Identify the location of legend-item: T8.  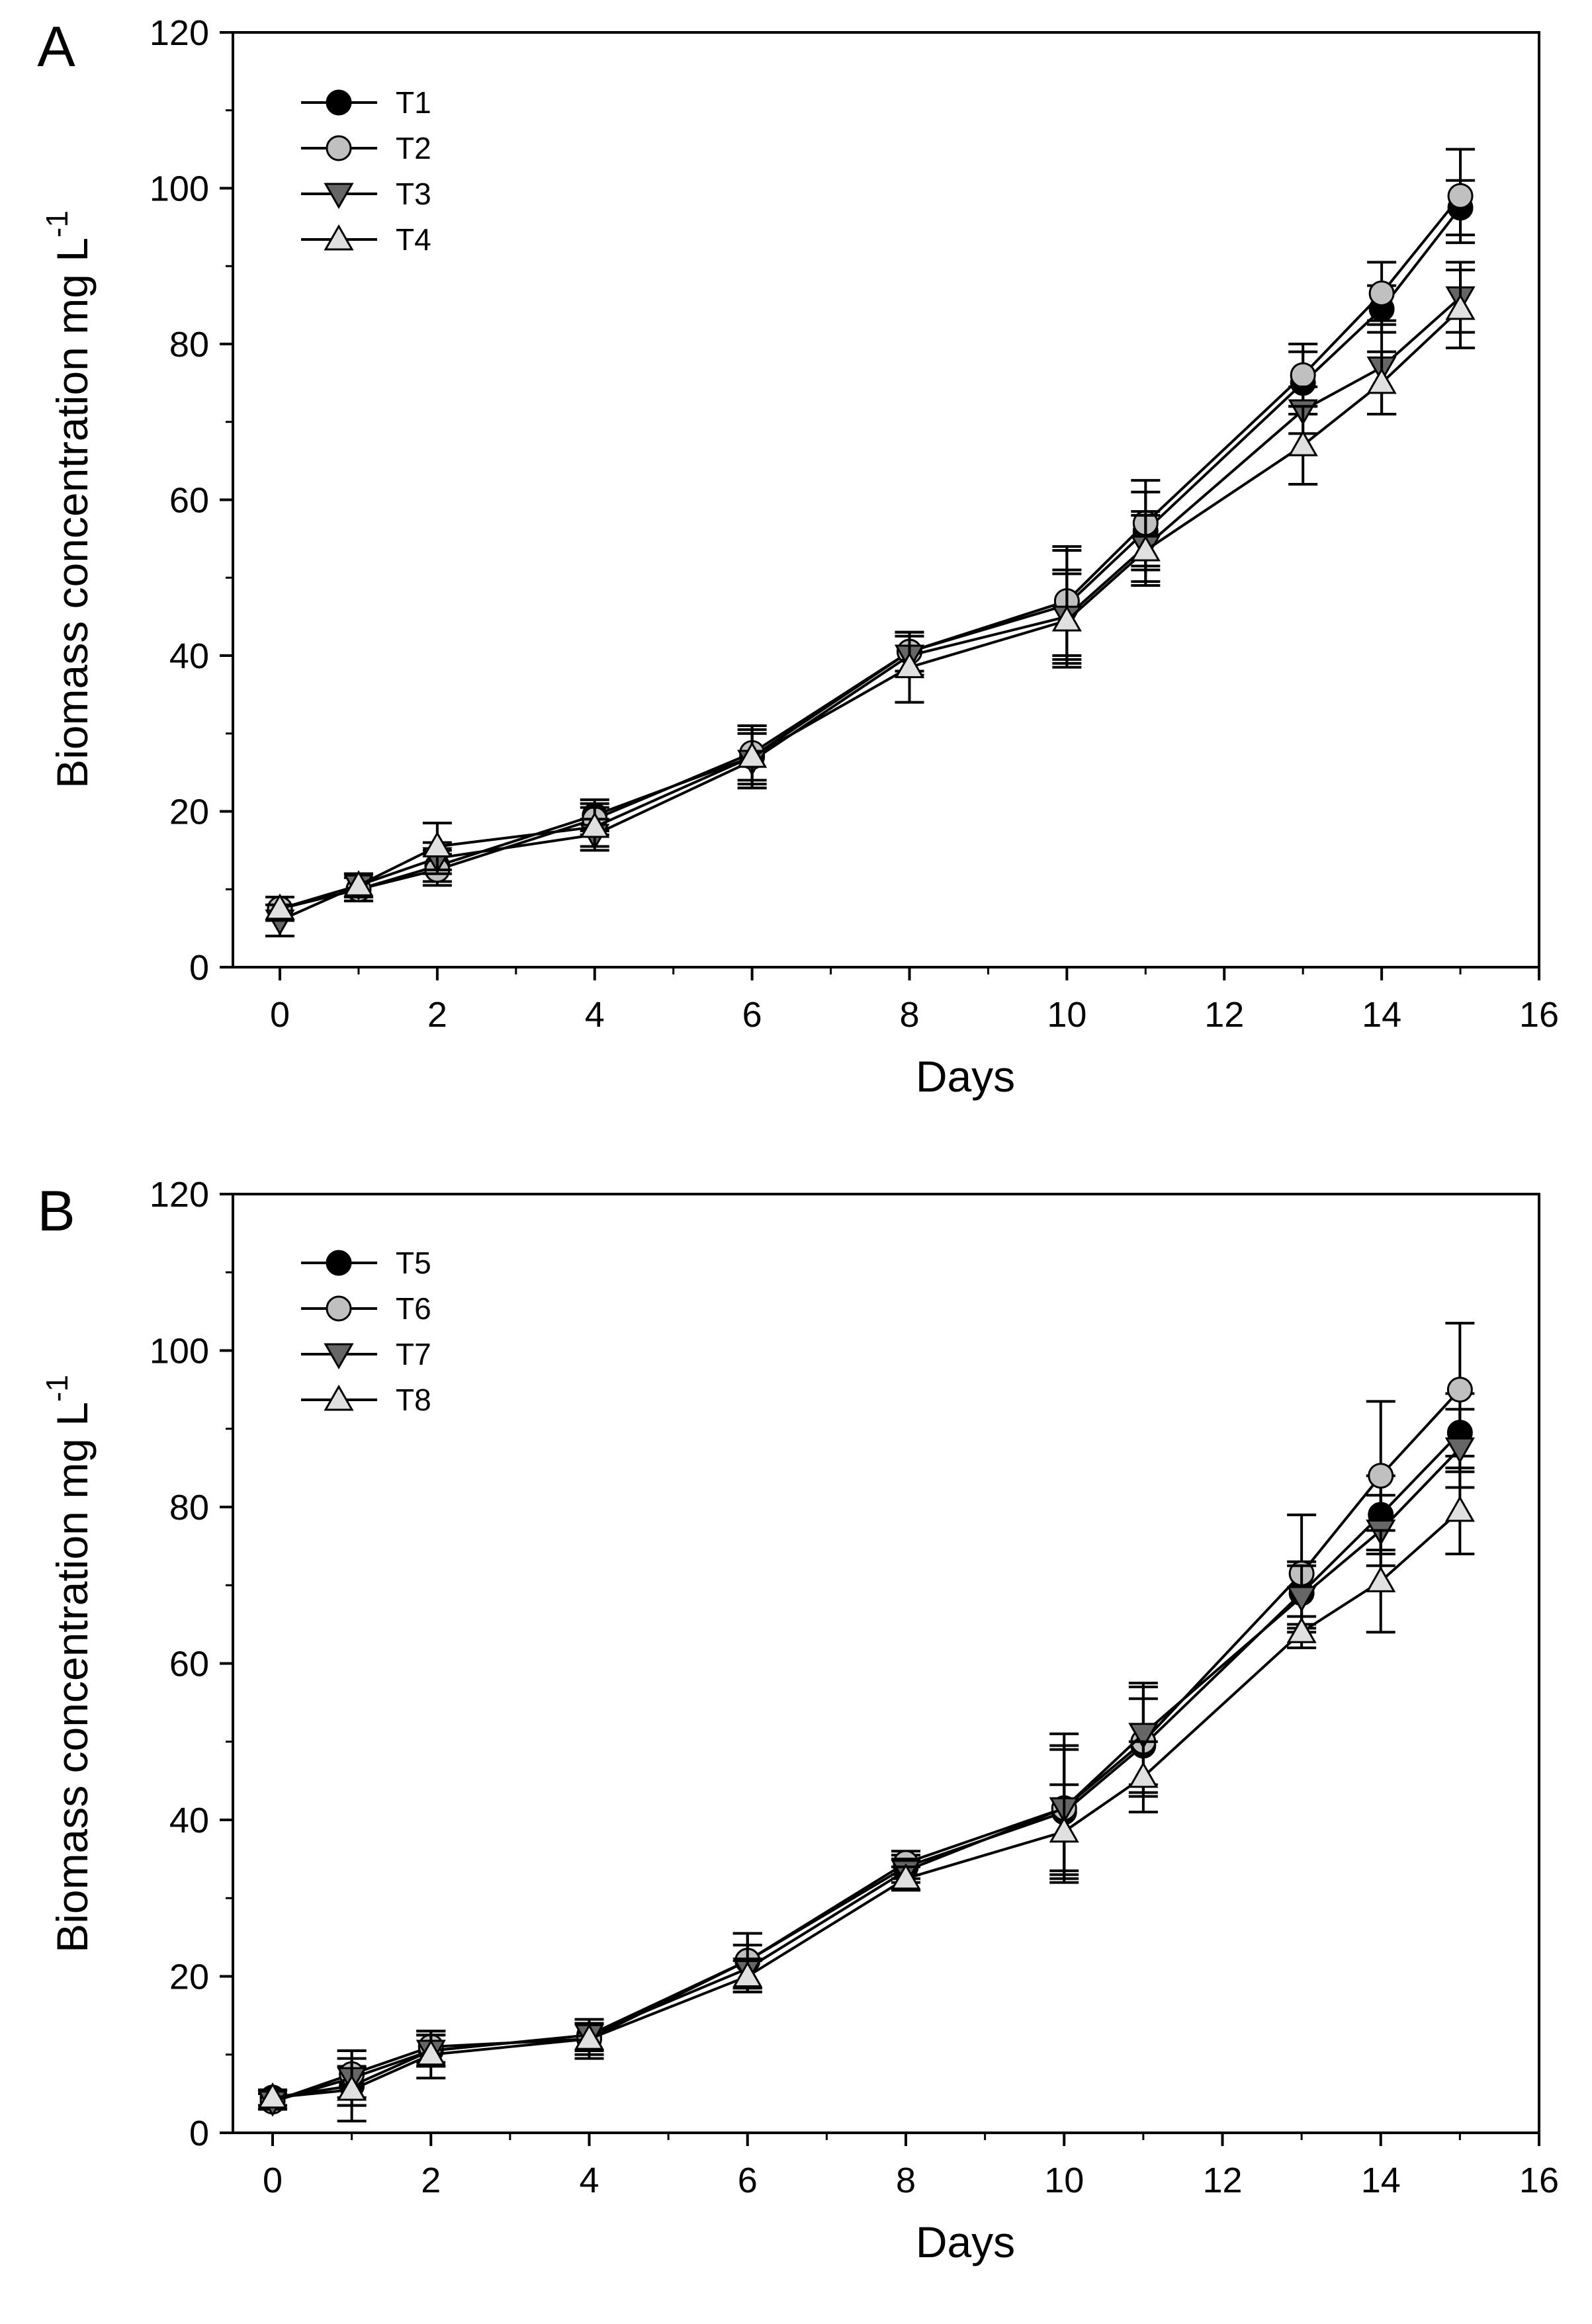
(366, 1400).